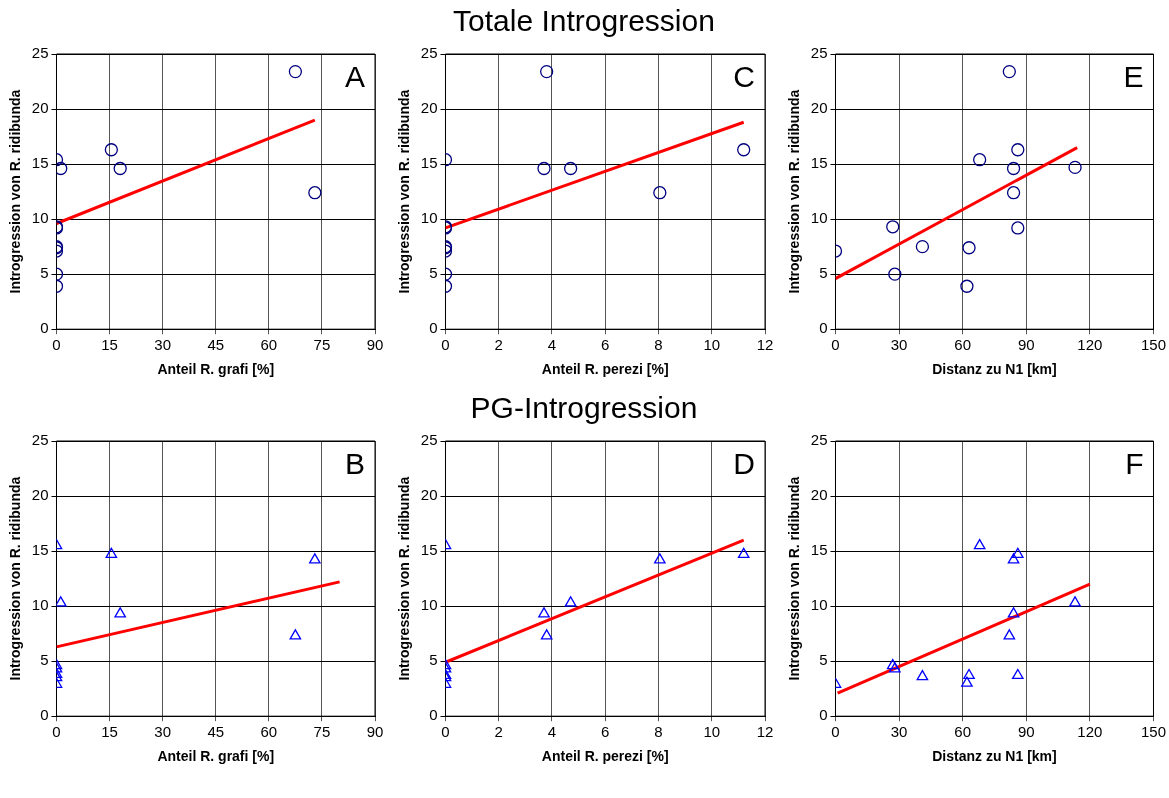 The width and height of the screenshot is (1169, 798). Describe the element at coordinates (354, 77) in the screenshot. I see `annotation: A` at that location.